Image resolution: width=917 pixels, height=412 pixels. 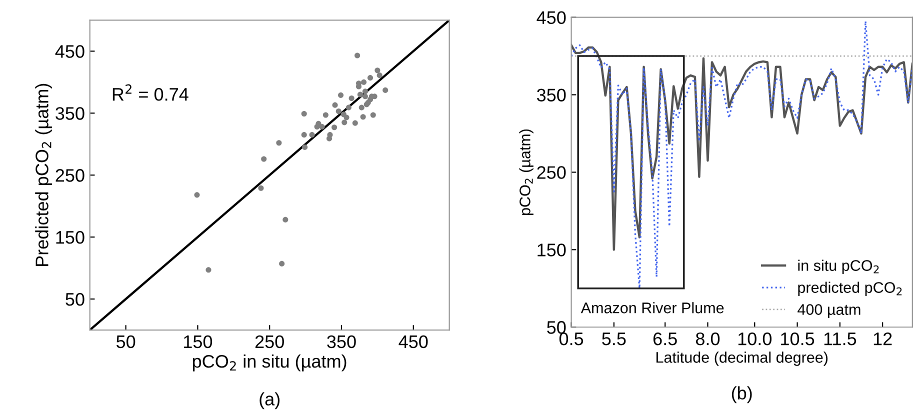 What do you see at coordinates (652, 308) in the screenshot?
I see `annotation: Amazon River Plume` at bounding box center [652, 308].